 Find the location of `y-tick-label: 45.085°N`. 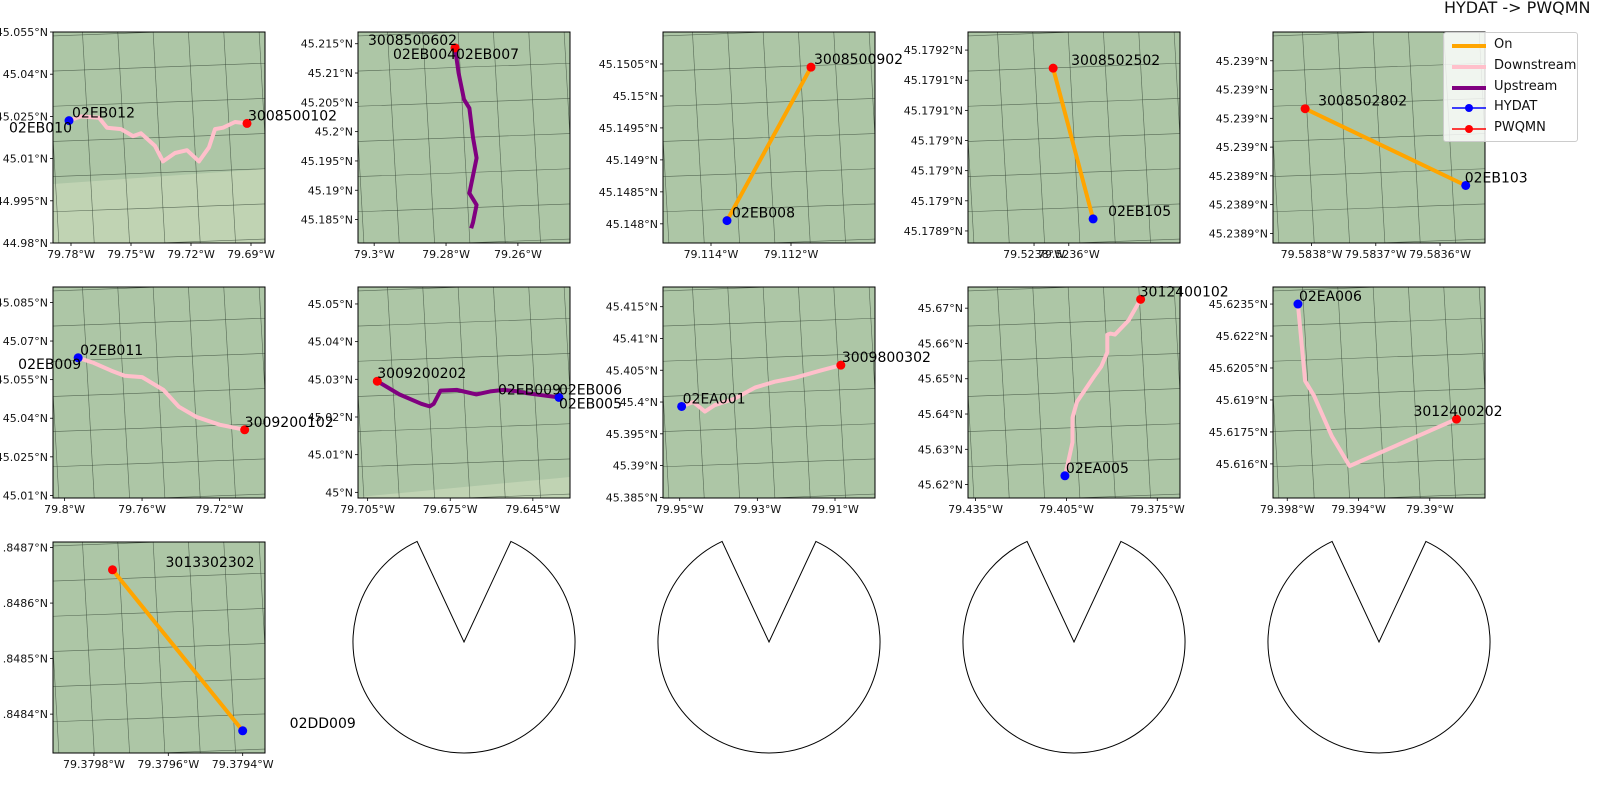

y-tick-label: 45.085°N is located at coordinates (24, 302).